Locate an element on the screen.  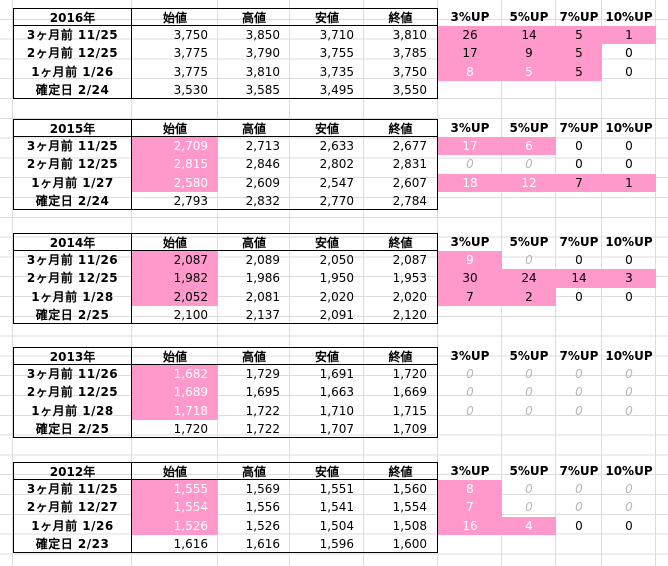
open-cell: 2,100 is located at coordinates (175, 315).